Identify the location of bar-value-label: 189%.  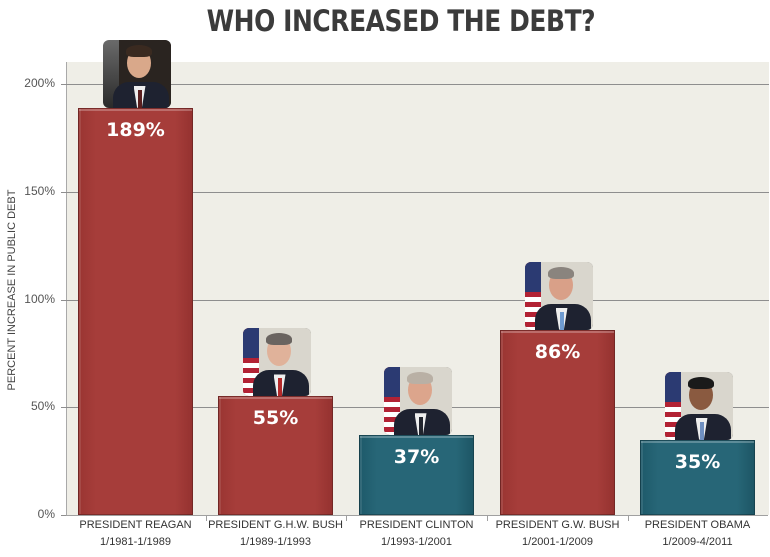
(135, 129).